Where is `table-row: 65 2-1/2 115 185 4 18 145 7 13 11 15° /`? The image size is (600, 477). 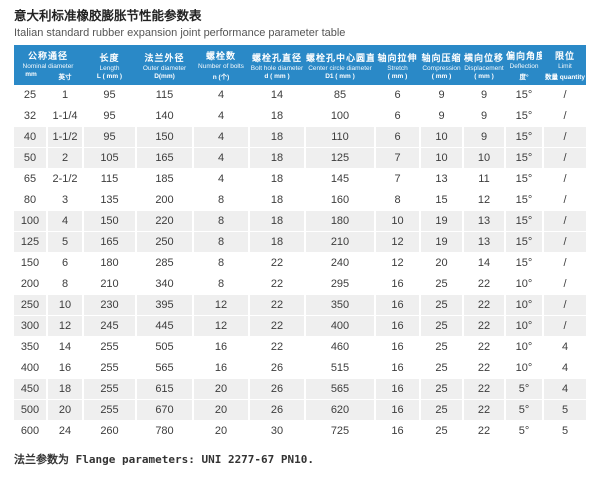 table-row: 65 2-1/2 115 185 4 18 145 7 13 11 15° / is located at coordinates (300, 179).